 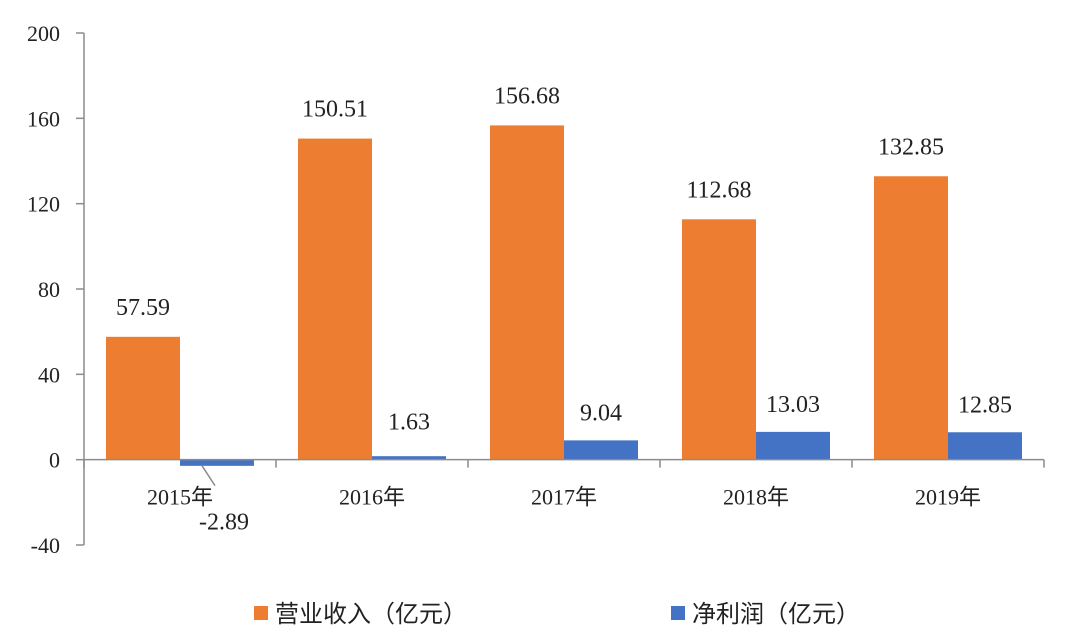 What do you see at coordinates (911, 147) in the screenshot?
I see `revenue-value-label: 132.85` at bounding box center [911, 147].